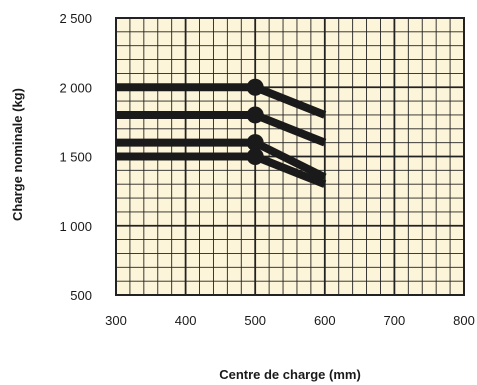  What do you see at coordinates (75, 18) in the screenshot?
I see `y-tick-label: 2 500` at bounding box center [75, 18].